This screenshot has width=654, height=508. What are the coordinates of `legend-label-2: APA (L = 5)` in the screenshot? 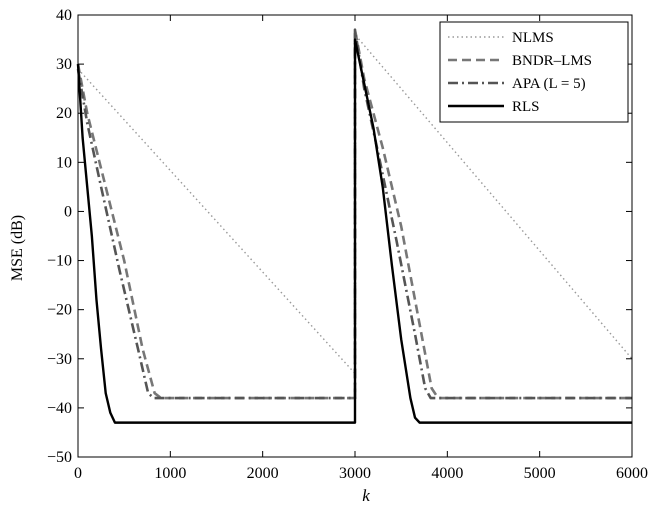 It's located at (549, 84).